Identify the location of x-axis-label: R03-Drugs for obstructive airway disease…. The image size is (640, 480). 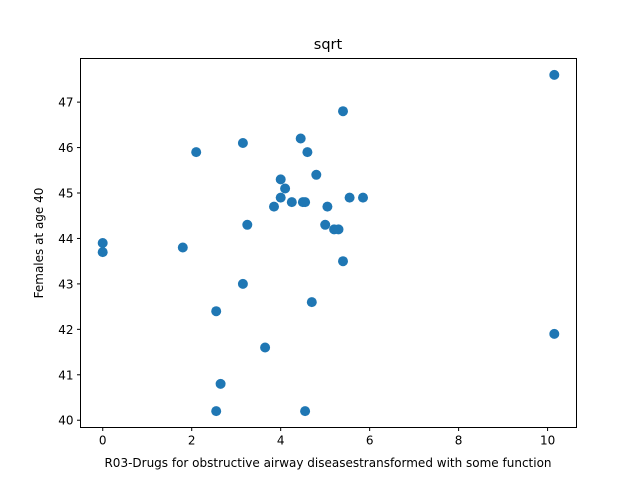
(327, 463).